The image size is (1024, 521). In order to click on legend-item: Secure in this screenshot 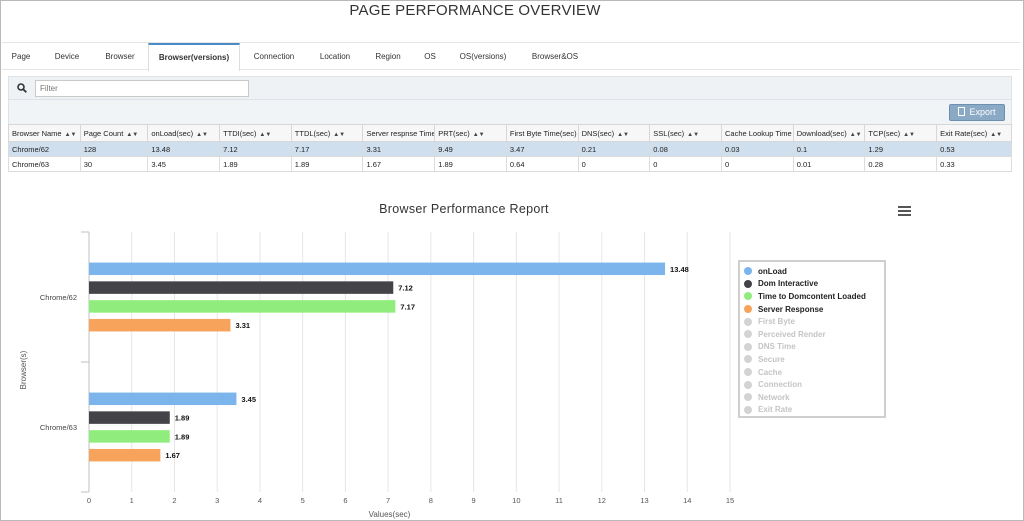, I will do `click(812, 359)`.